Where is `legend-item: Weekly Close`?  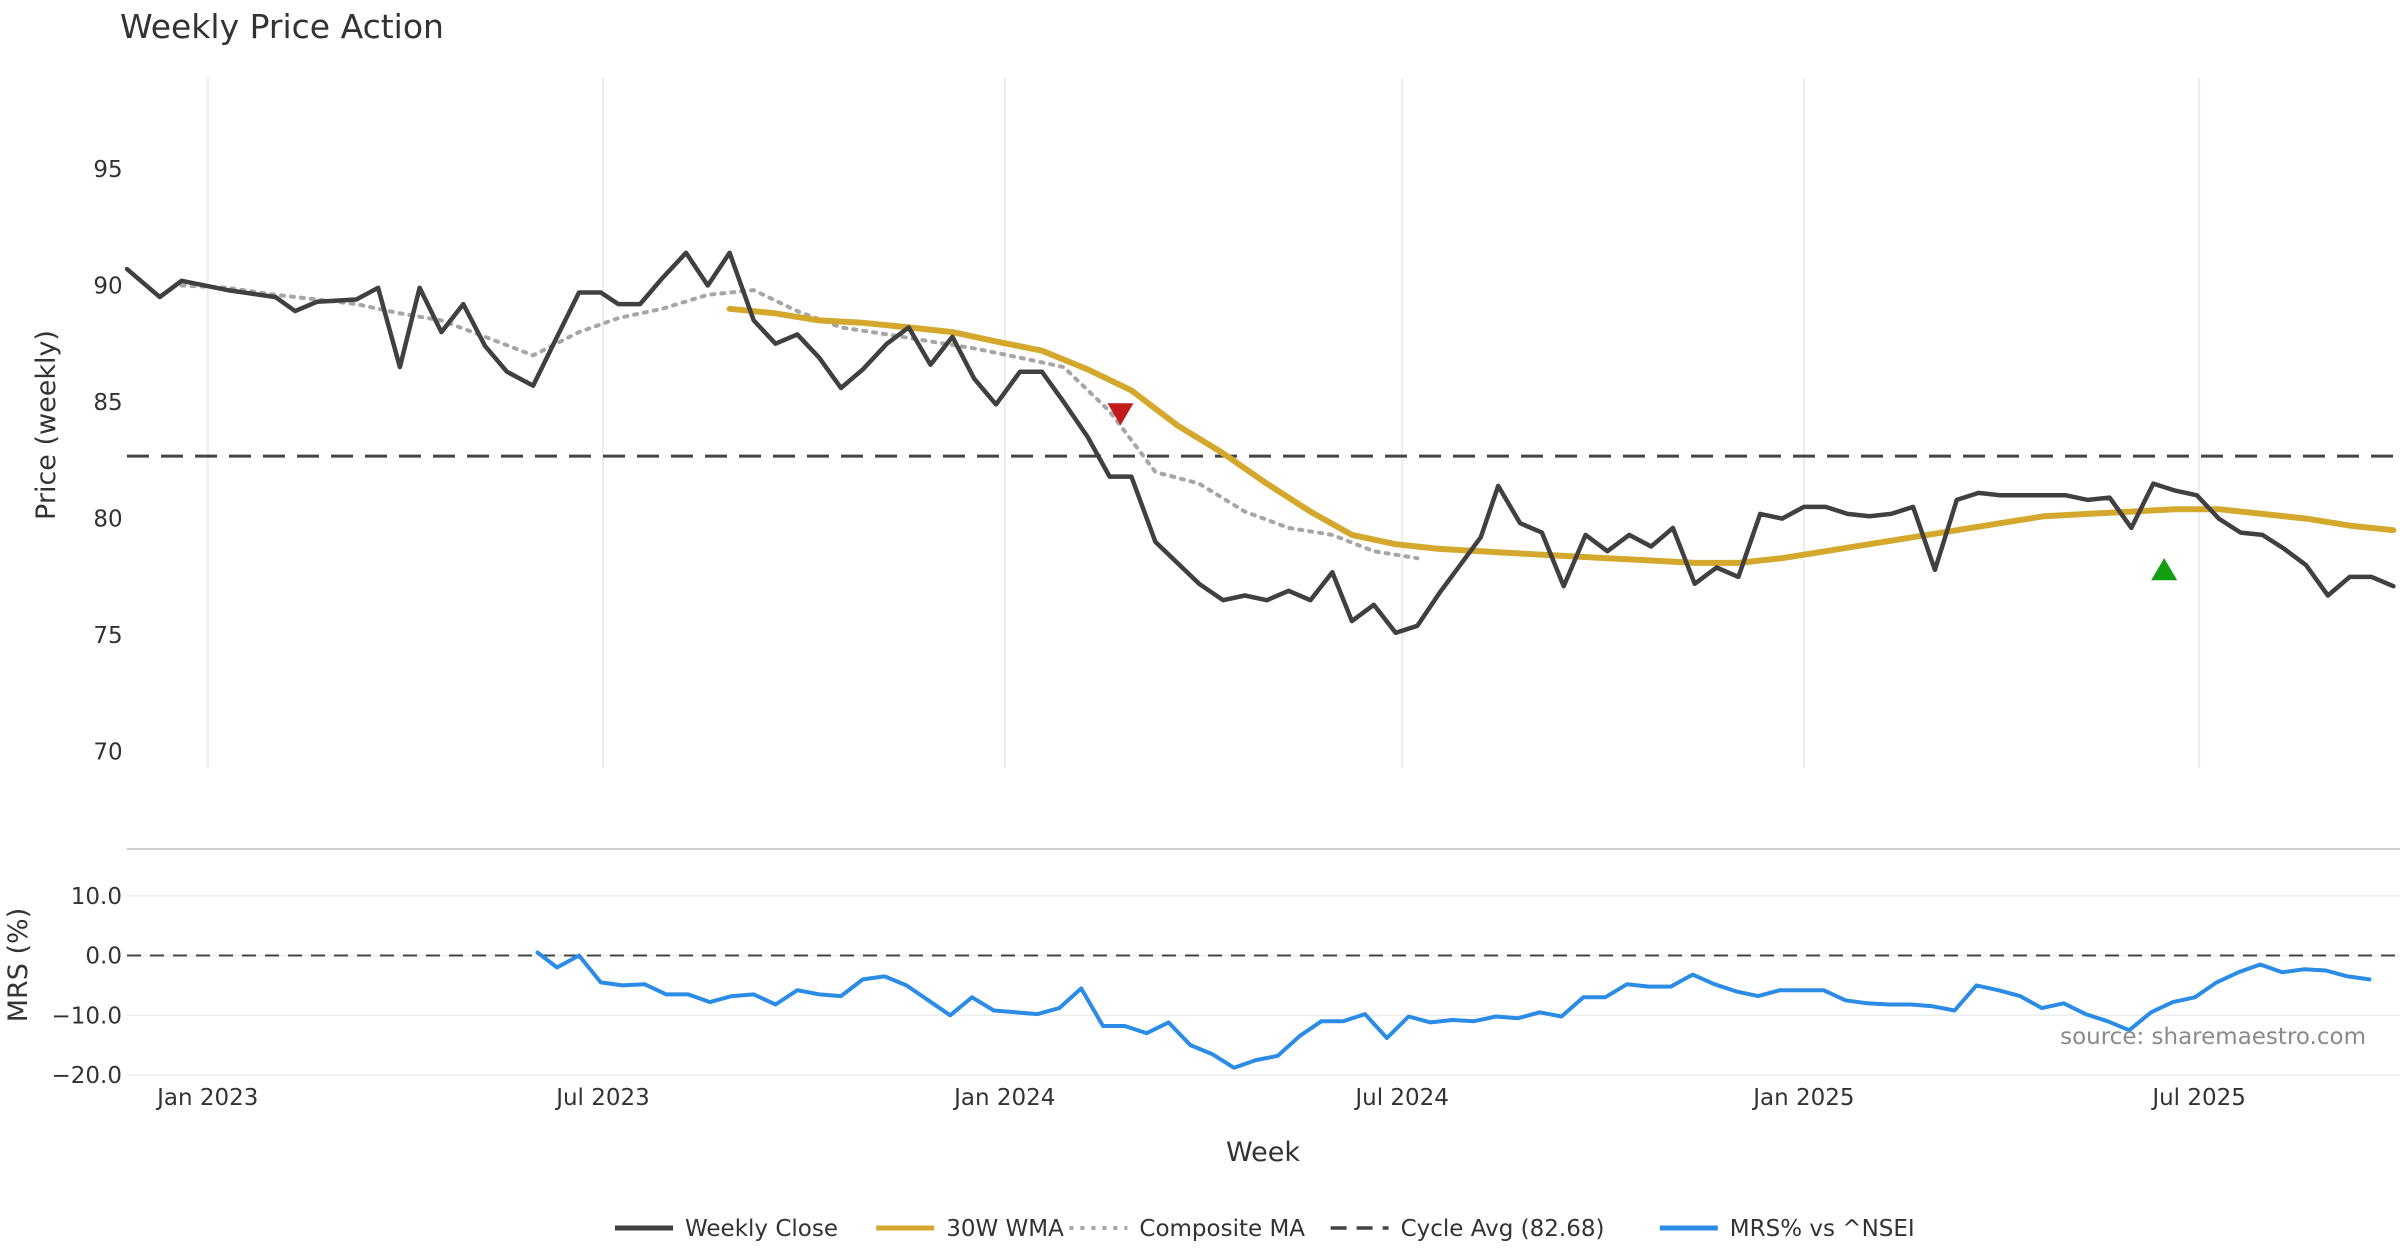 legend-item: Weekly Close is located at coordinates (726, 1229).